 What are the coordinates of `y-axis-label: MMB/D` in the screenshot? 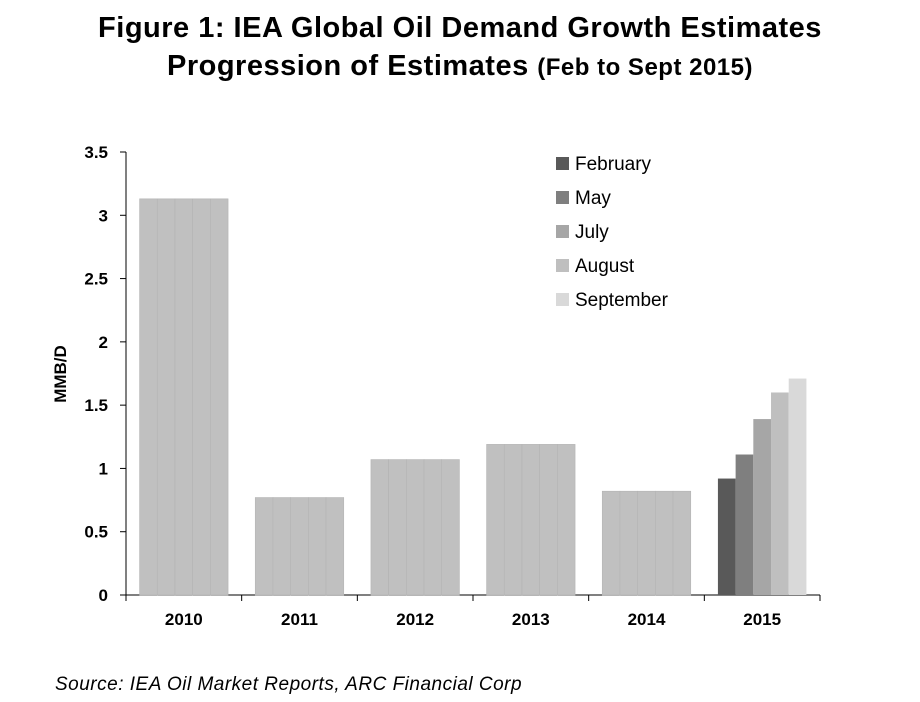 It's located at (60, 374).